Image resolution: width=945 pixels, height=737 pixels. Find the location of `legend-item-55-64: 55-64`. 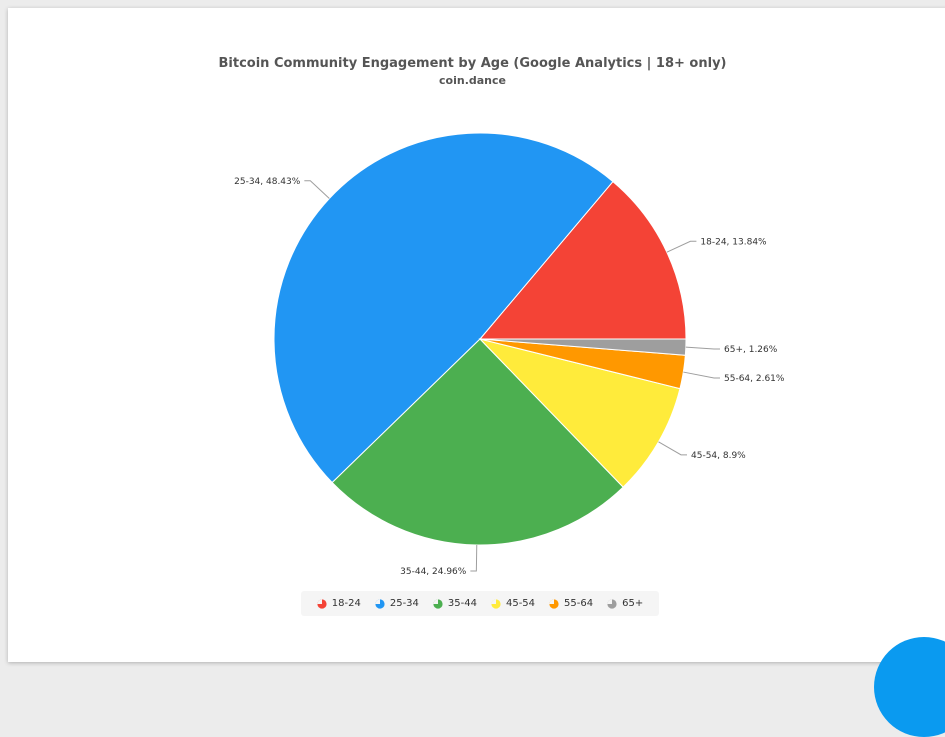

legend-item-55-64: 55-64 is located at coordinates (571, 603).